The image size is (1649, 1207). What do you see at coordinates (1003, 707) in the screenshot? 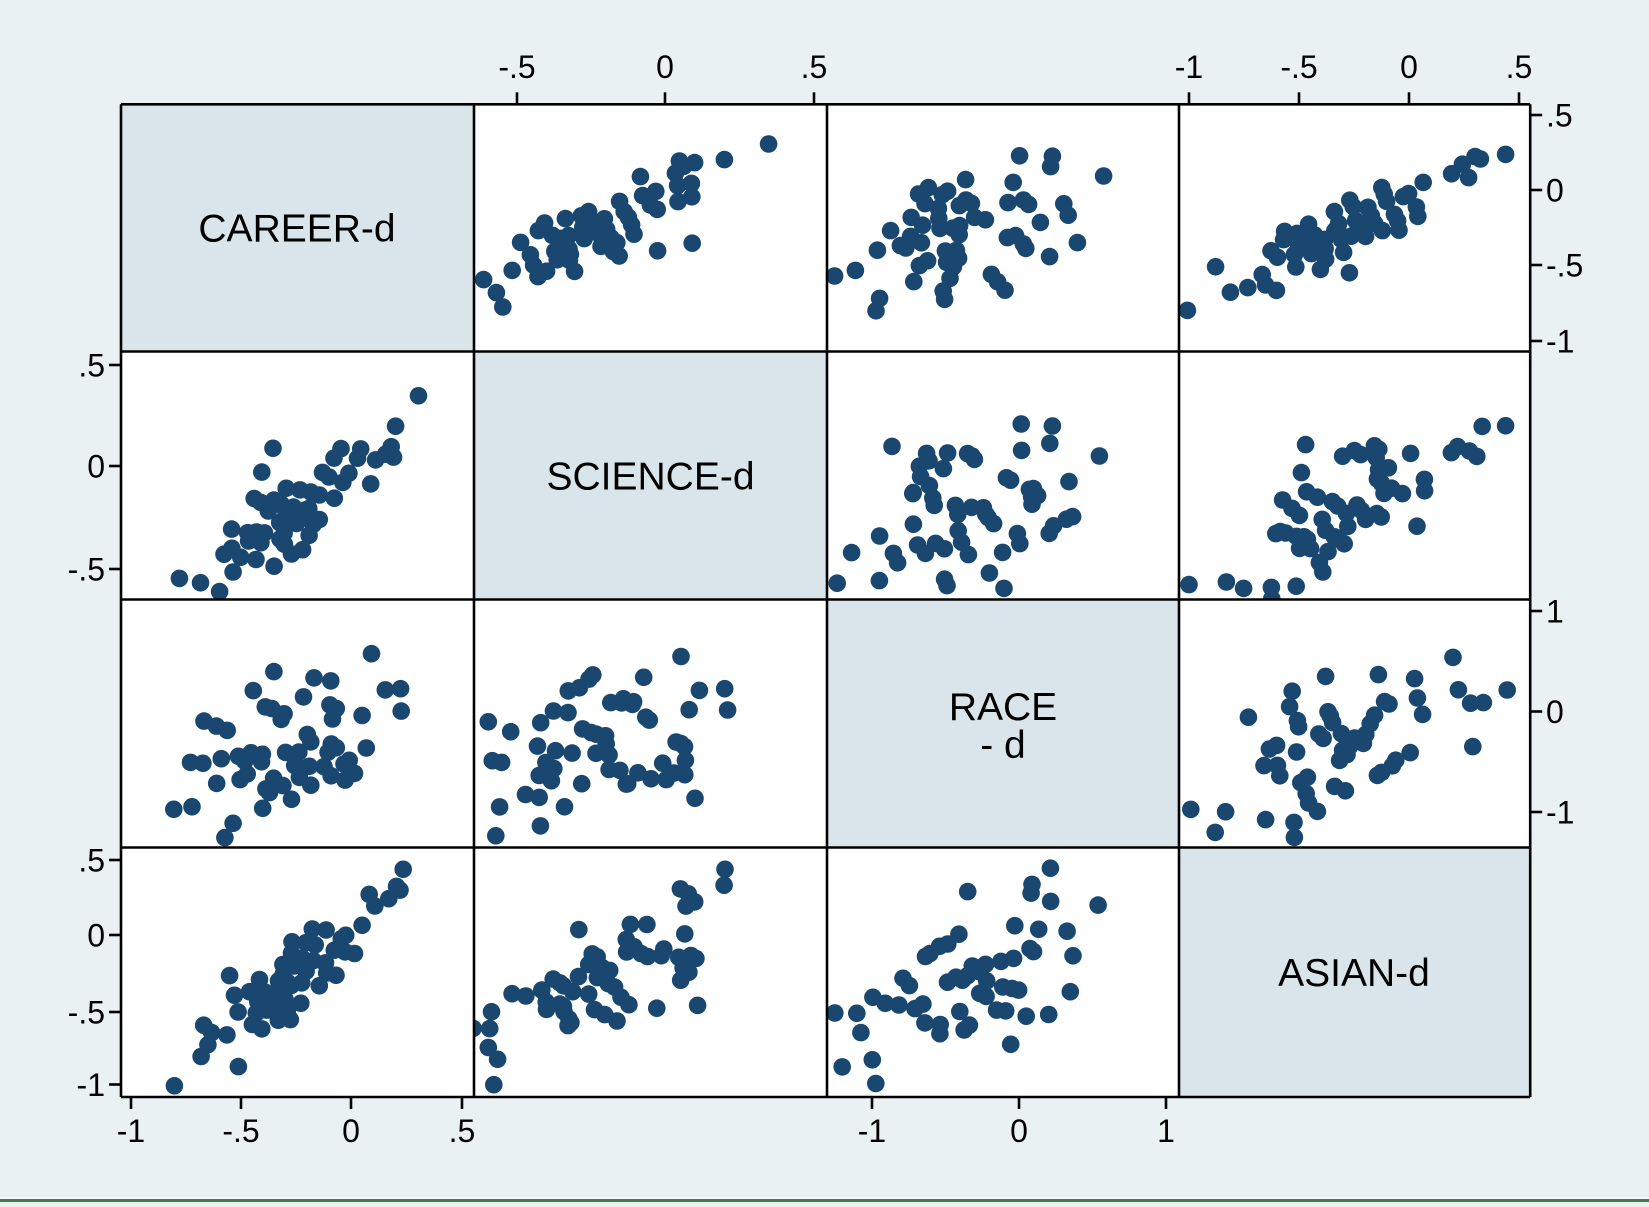
I see `svg-text: RACE` at bounding box center [1003, 707].